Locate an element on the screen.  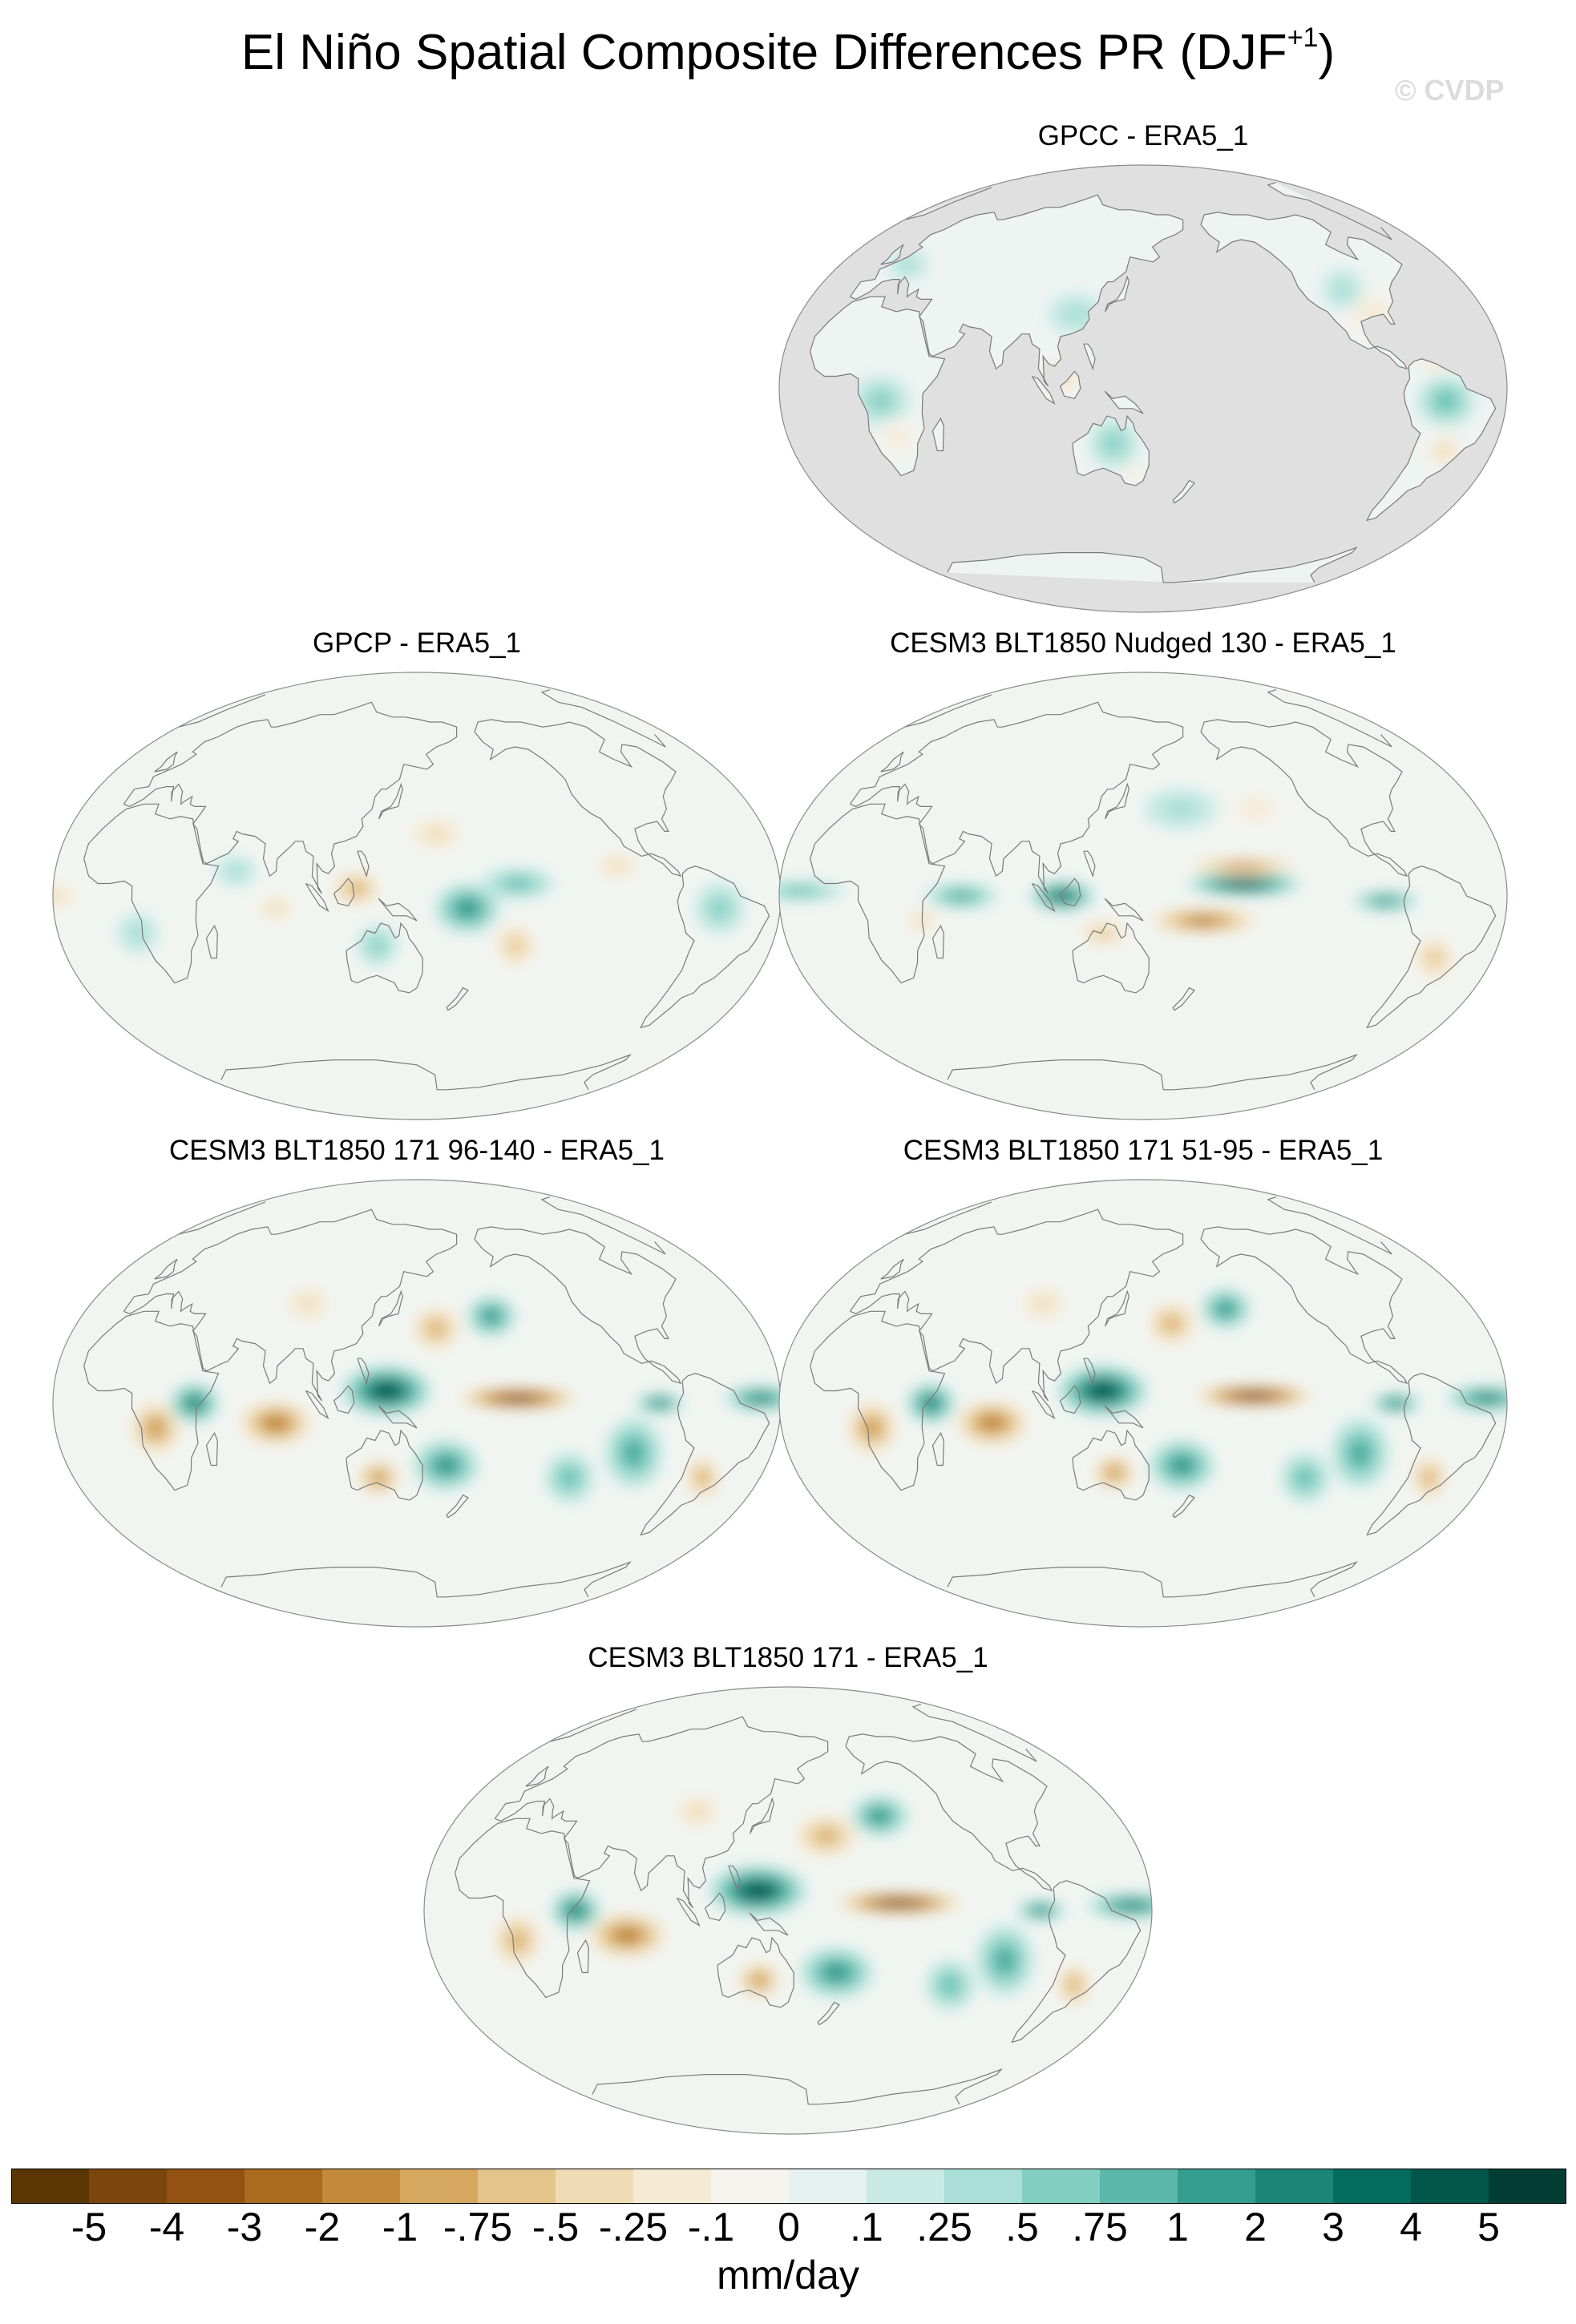
colorbar-units: mm/day is located at coordinates (788, 2275).